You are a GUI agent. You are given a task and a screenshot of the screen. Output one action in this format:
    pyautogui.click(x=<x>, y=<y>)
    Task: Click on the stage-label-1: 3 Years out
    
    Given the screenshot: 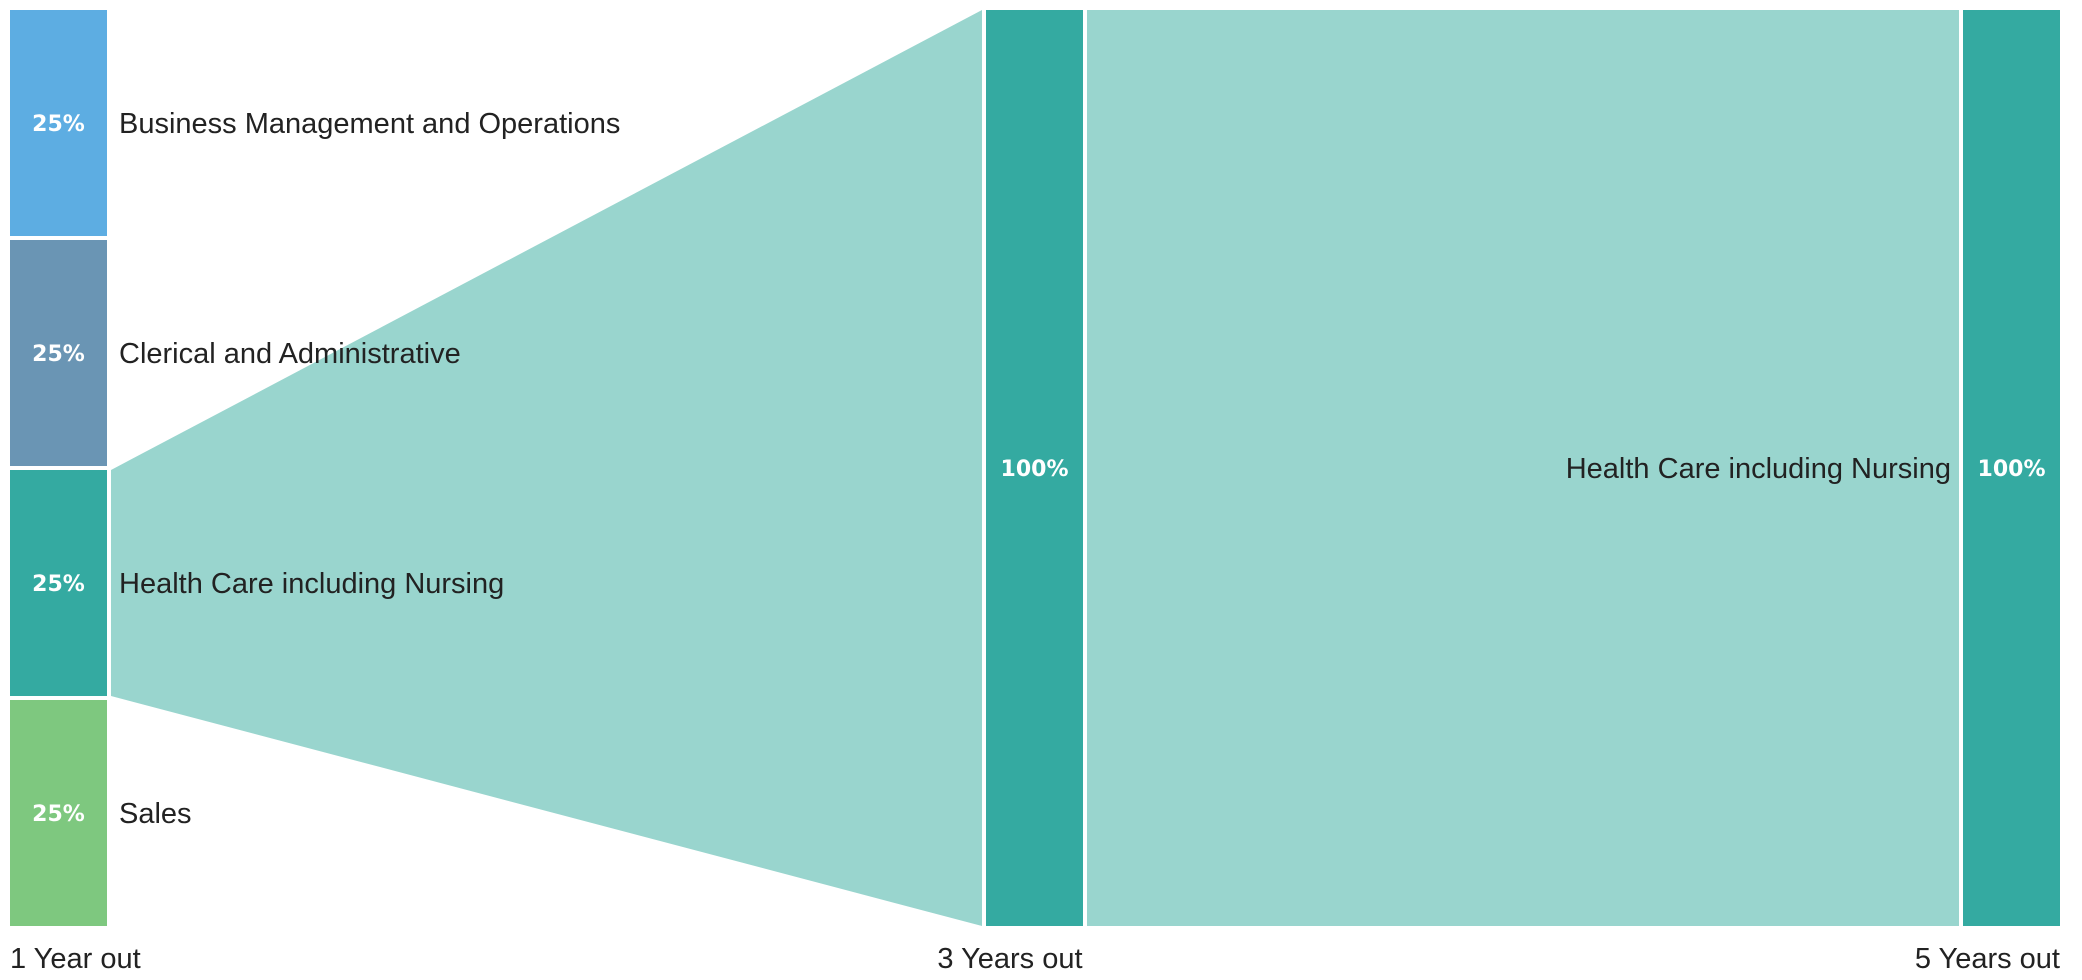 What is the action you would take?
    pyautogui.click(x=1009, y=959)
    